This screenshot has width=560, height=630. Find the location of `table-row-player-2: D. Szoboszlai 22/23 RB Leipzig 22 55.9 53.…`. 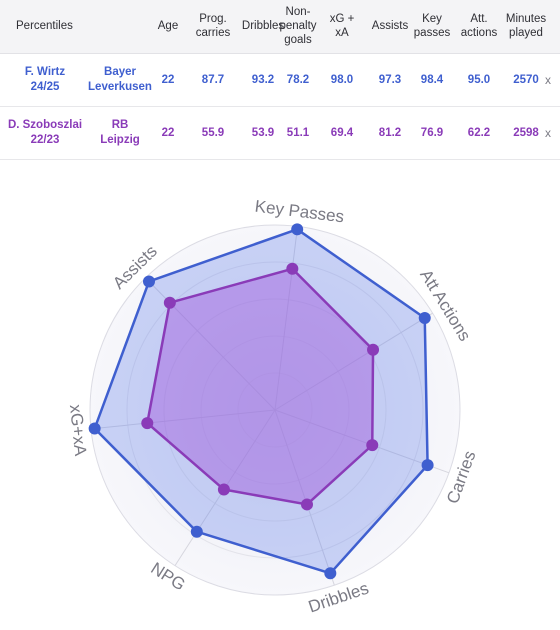

table-row-player-2: D. Szoboszlai 22/23 RB Leipzig 22 55.9 53.… is located at coordinates (280, 133).